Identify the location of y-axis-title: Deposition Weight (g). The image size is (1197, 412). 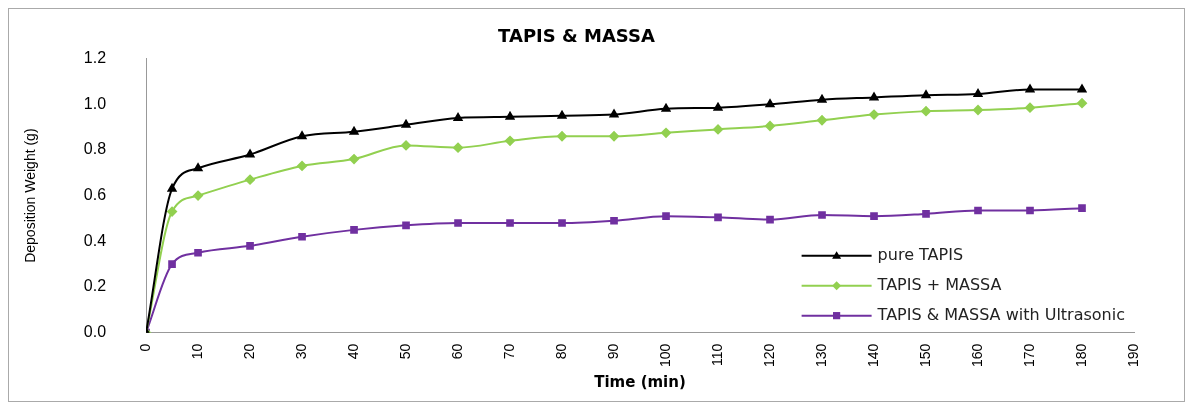
(30, 195).